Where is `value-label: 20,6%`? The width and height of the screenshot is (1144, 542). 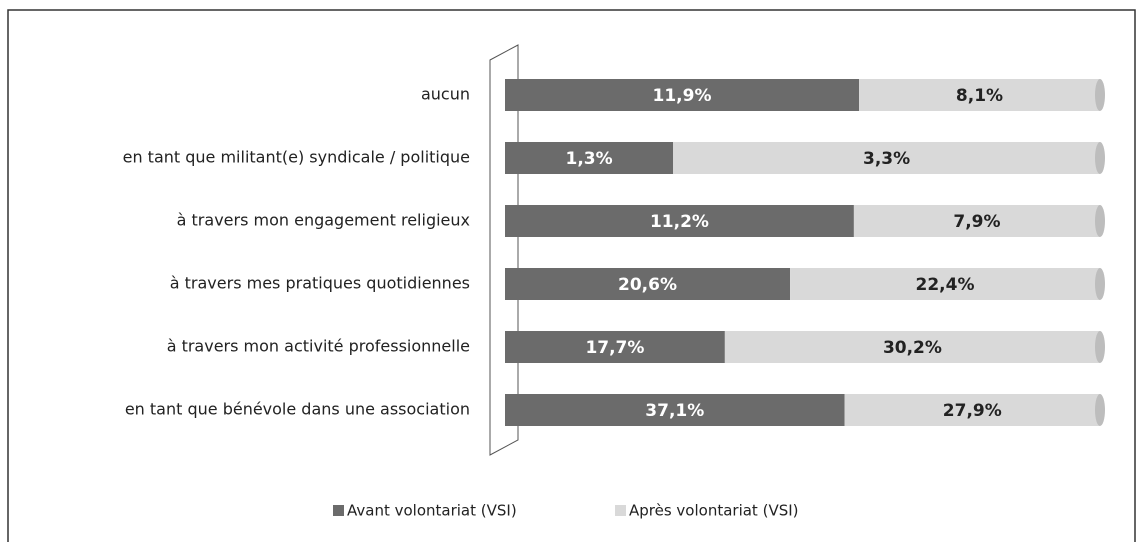 value-label: 20,6% is located at coordinates (647, 285).